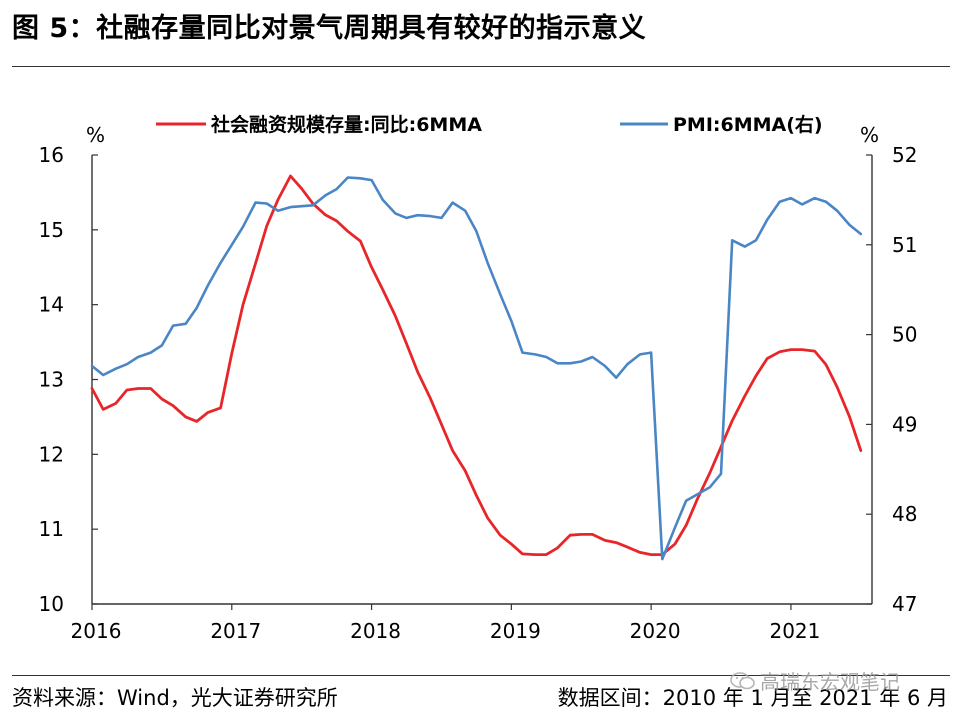  I want to click on date-range-note: 数据区间：2010 年 1 月至 2021 年 6 月, so click(752, 698).